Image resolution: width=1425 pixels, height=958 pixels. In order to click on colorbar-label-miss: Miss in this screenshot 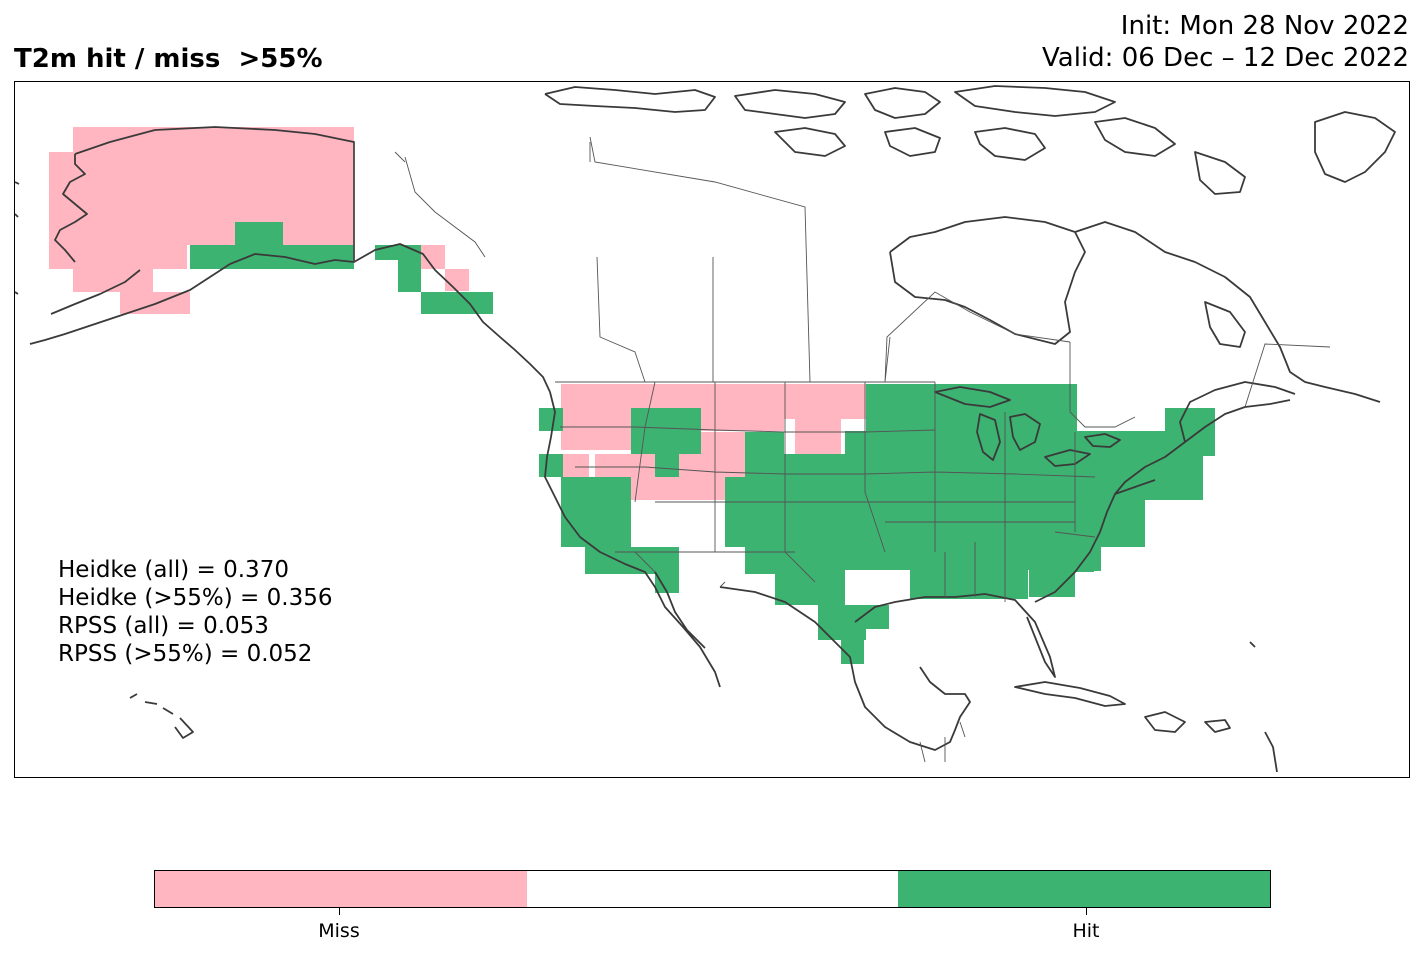, I will do `click(339, 931)`.